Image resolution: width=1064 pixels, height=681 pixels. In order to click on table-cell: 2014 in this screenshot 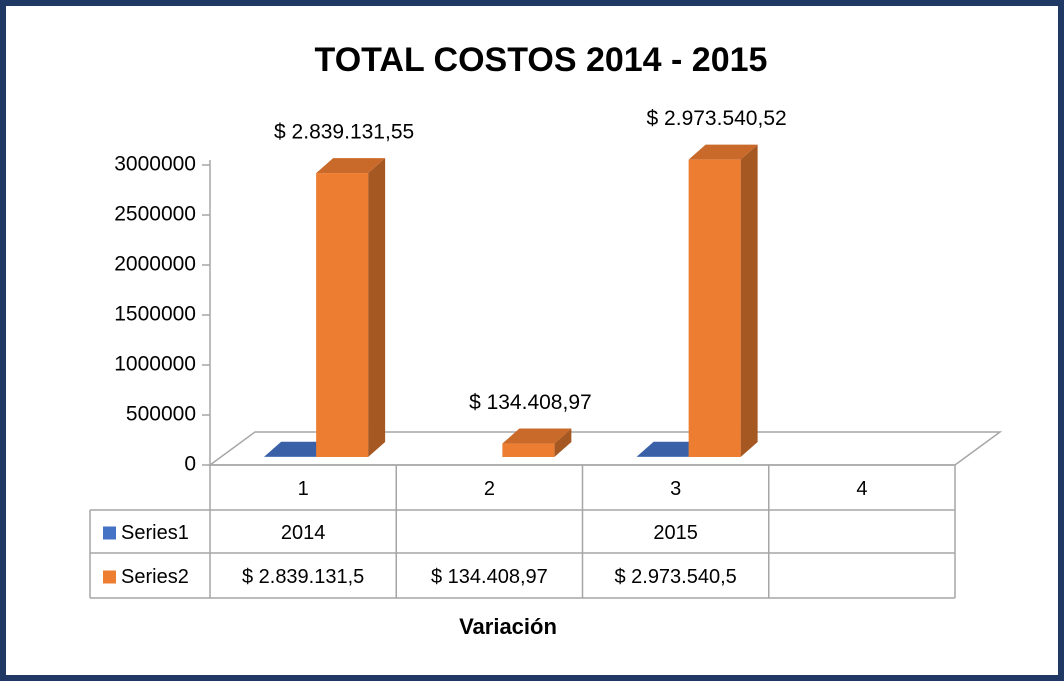, I will do `click(303, 533)`.